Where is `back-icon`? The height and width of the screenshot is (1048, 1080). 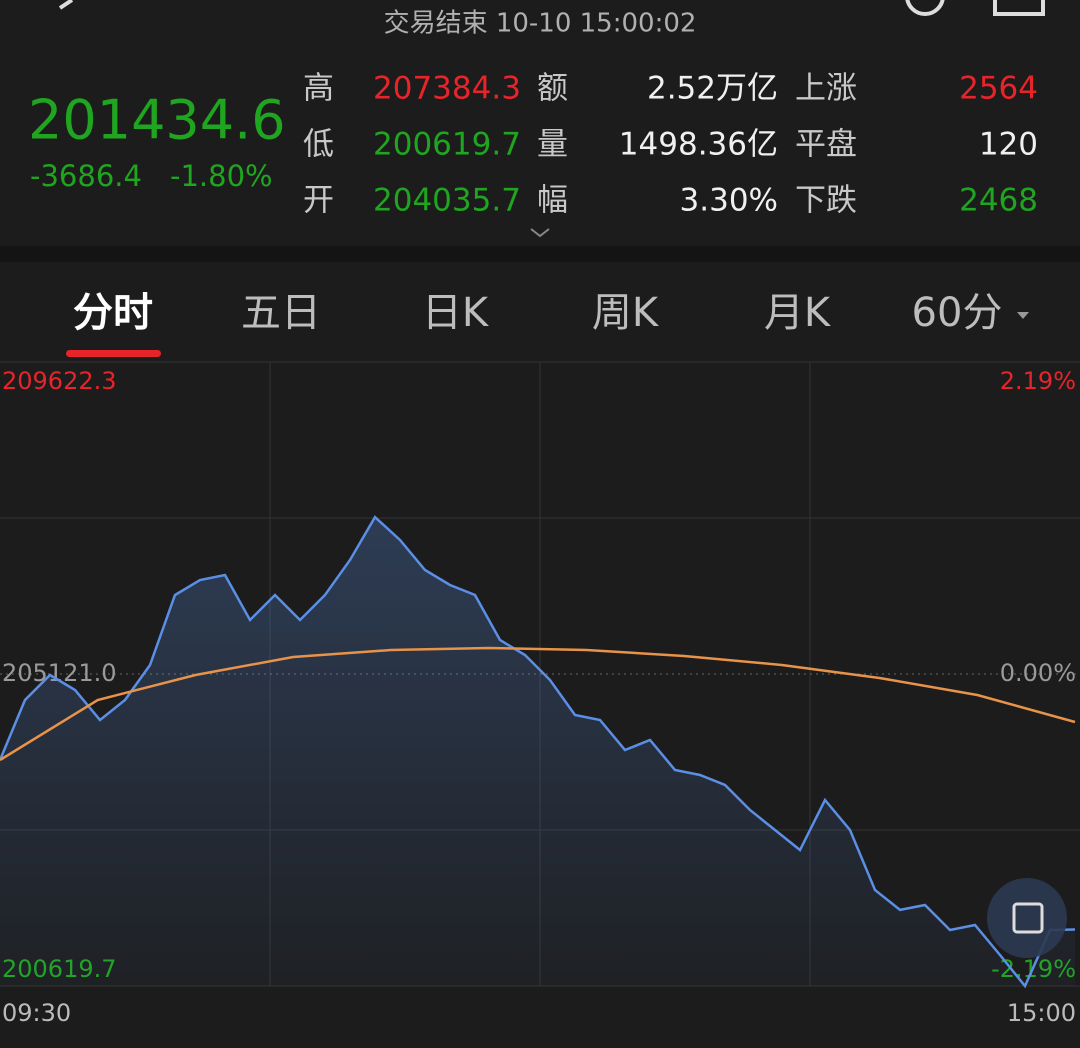 back-icon is located at coordinates (66, 5).